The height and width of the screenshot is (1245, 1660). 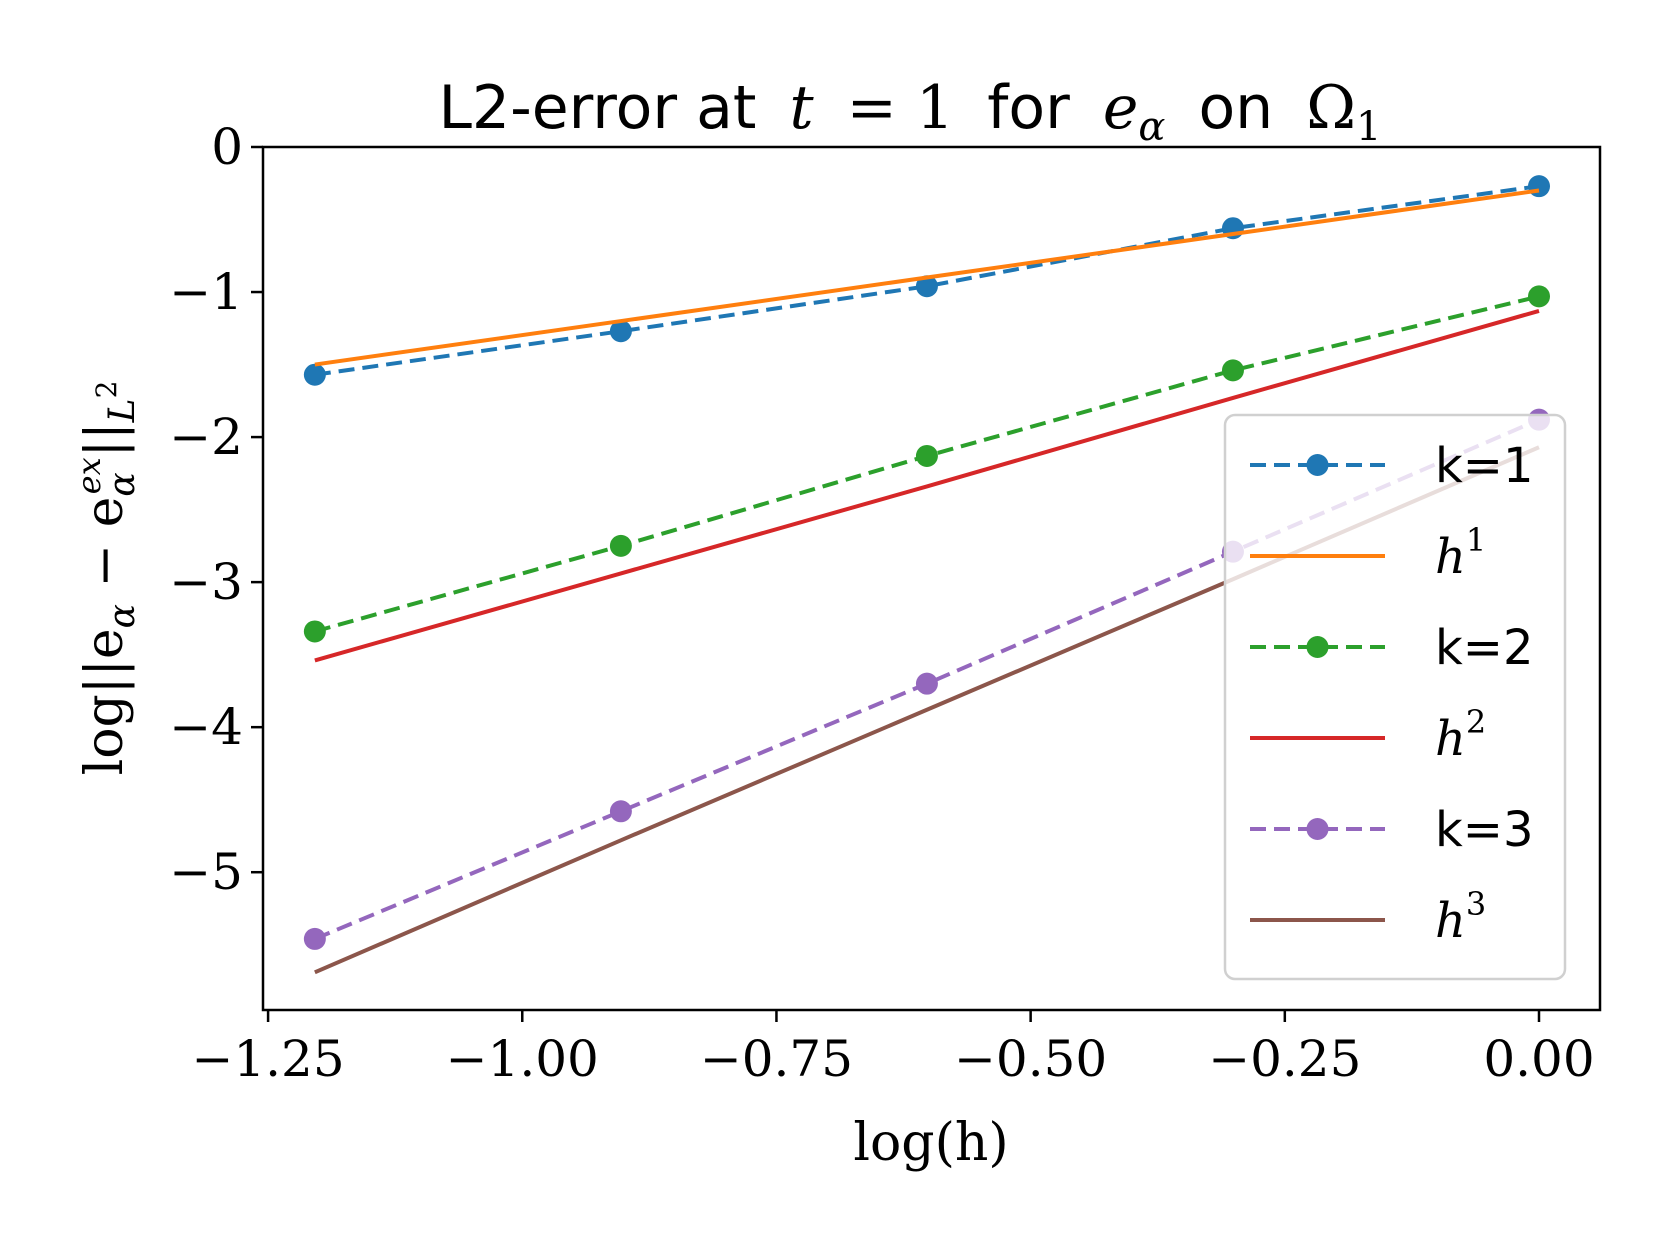 I want to click on y-tick-label: −5, so click(x=206, y=872).